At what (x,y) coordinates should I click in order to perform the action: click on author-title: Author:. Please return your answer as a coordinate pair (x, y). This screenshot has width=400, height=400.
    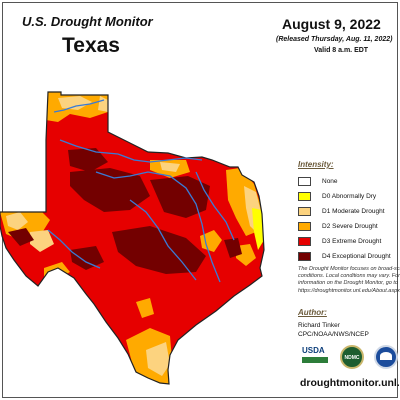
    Looking at the image, I should click on (312, 312).